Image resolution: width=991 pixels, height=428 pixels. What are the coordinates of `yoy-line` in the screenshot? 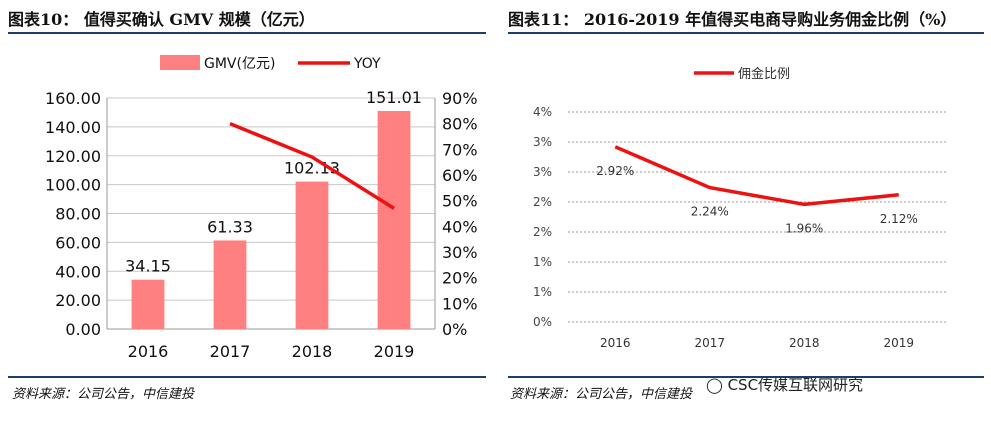 It's located at (312, 166).